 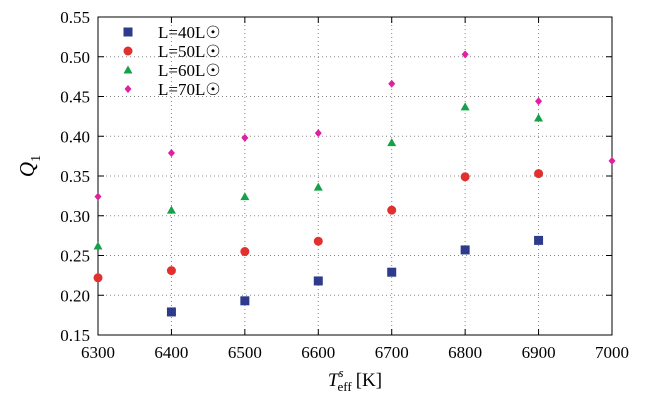 What do you see at coordinates (75, 256) in the screenshot?
I see `y-tick-label: 0.25` at bounding box center [75, 256].